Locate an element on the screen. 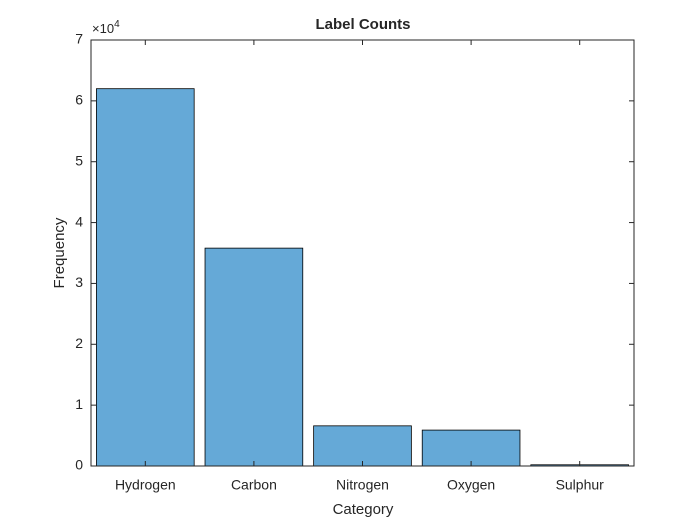 This screenshot has height=525, width=700. y-multiplier: ×10⁴ is located at coordinates (106, 28).